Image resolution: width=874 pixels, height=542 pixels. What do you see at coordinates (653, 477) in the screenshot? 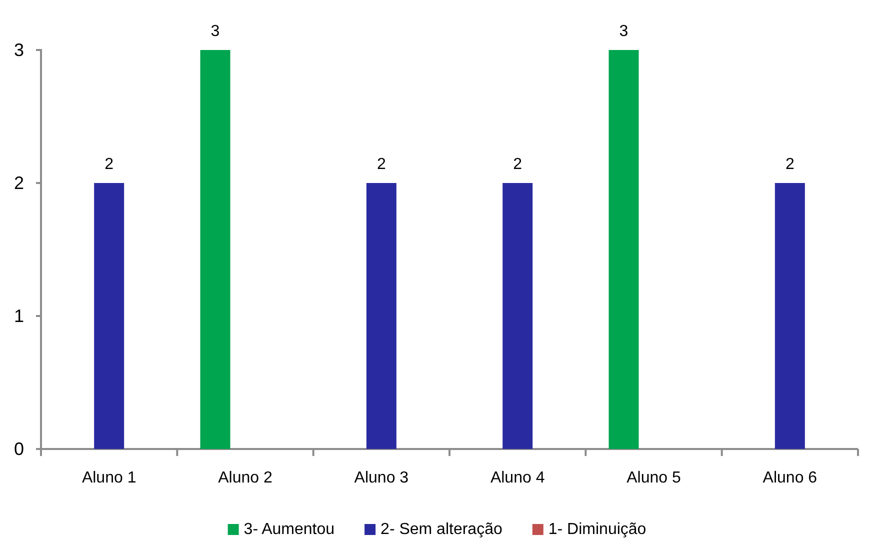
I see `x-tick-label: Aluno 5` at bounding box center [653, 477].